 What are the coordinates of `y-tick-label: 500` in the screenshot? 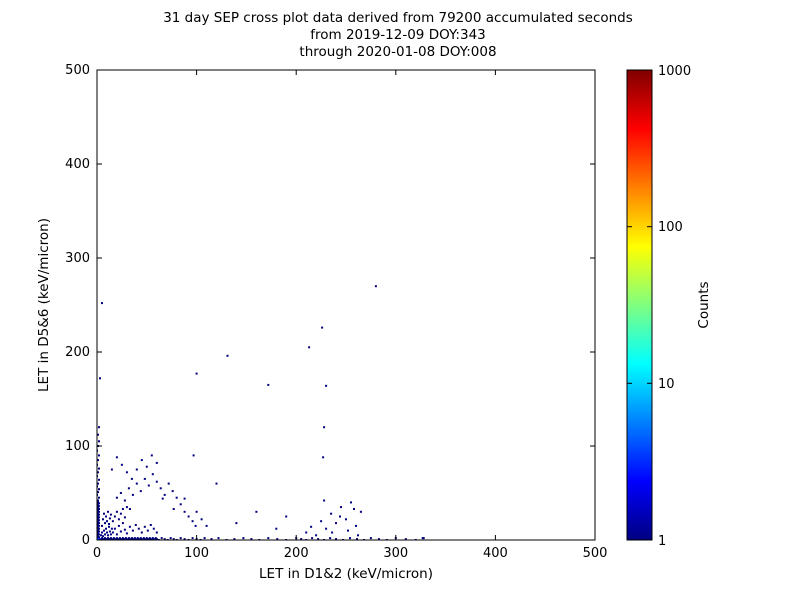 It's located at (77, 70).